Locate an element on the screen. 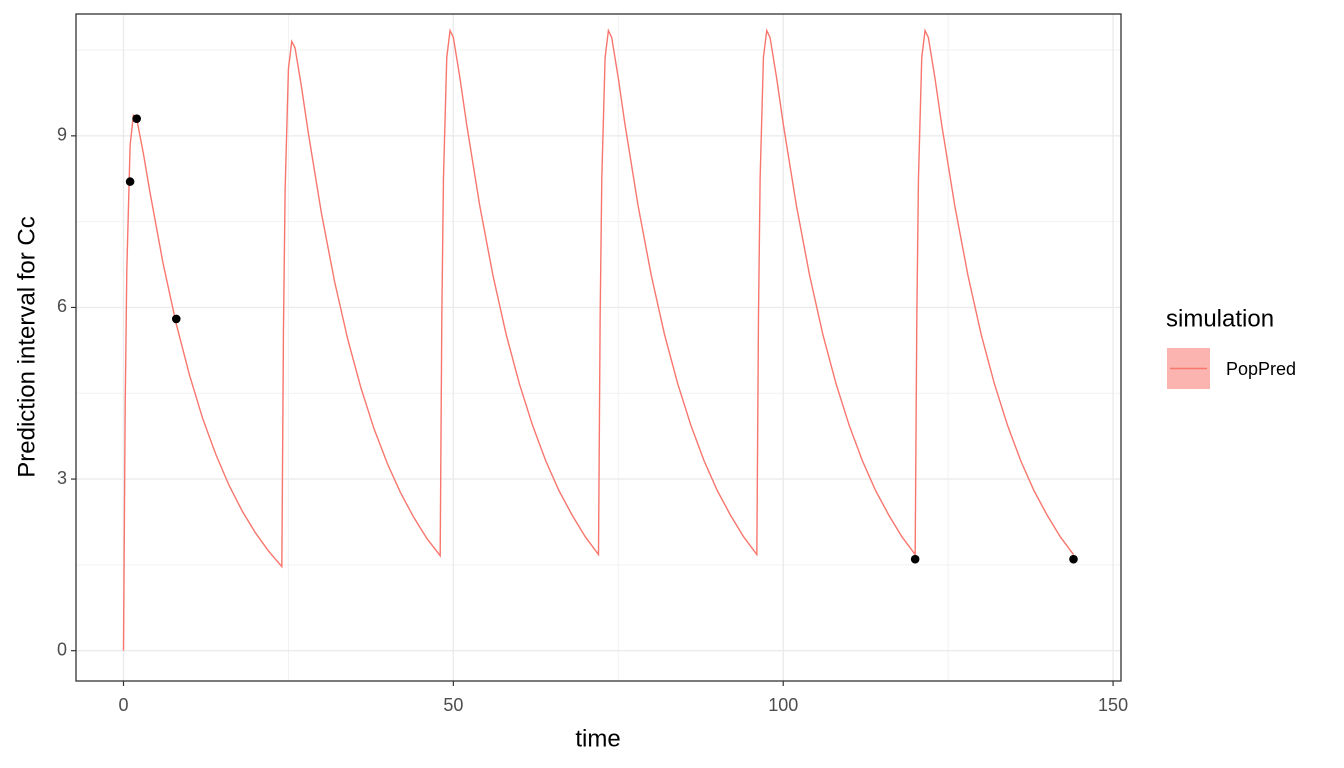  legend-label: PopPred is located at coordinates (1261, 369).